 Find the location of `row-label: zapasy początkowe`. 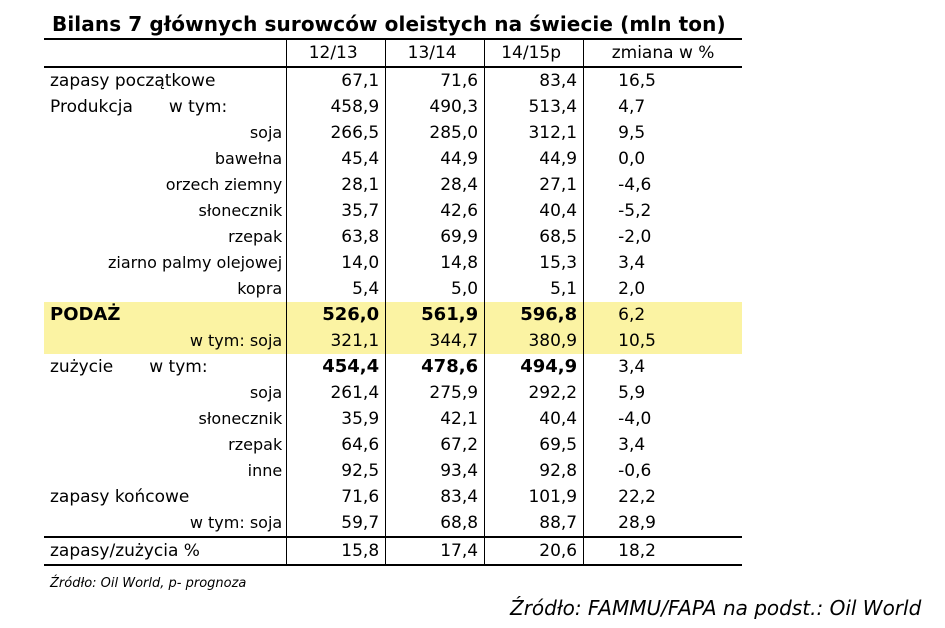

row-label: zapasy początkowe is located at coordinates (165, 80).